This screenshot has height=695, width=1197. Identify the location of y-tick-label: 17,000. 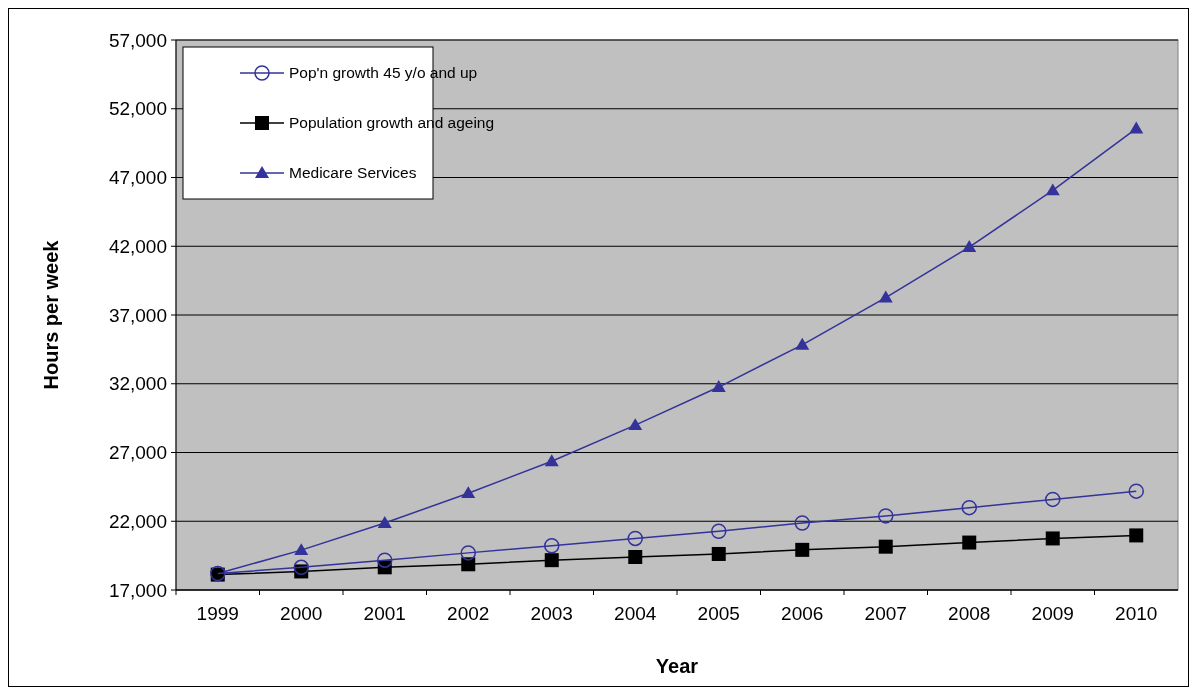
(137, 590).